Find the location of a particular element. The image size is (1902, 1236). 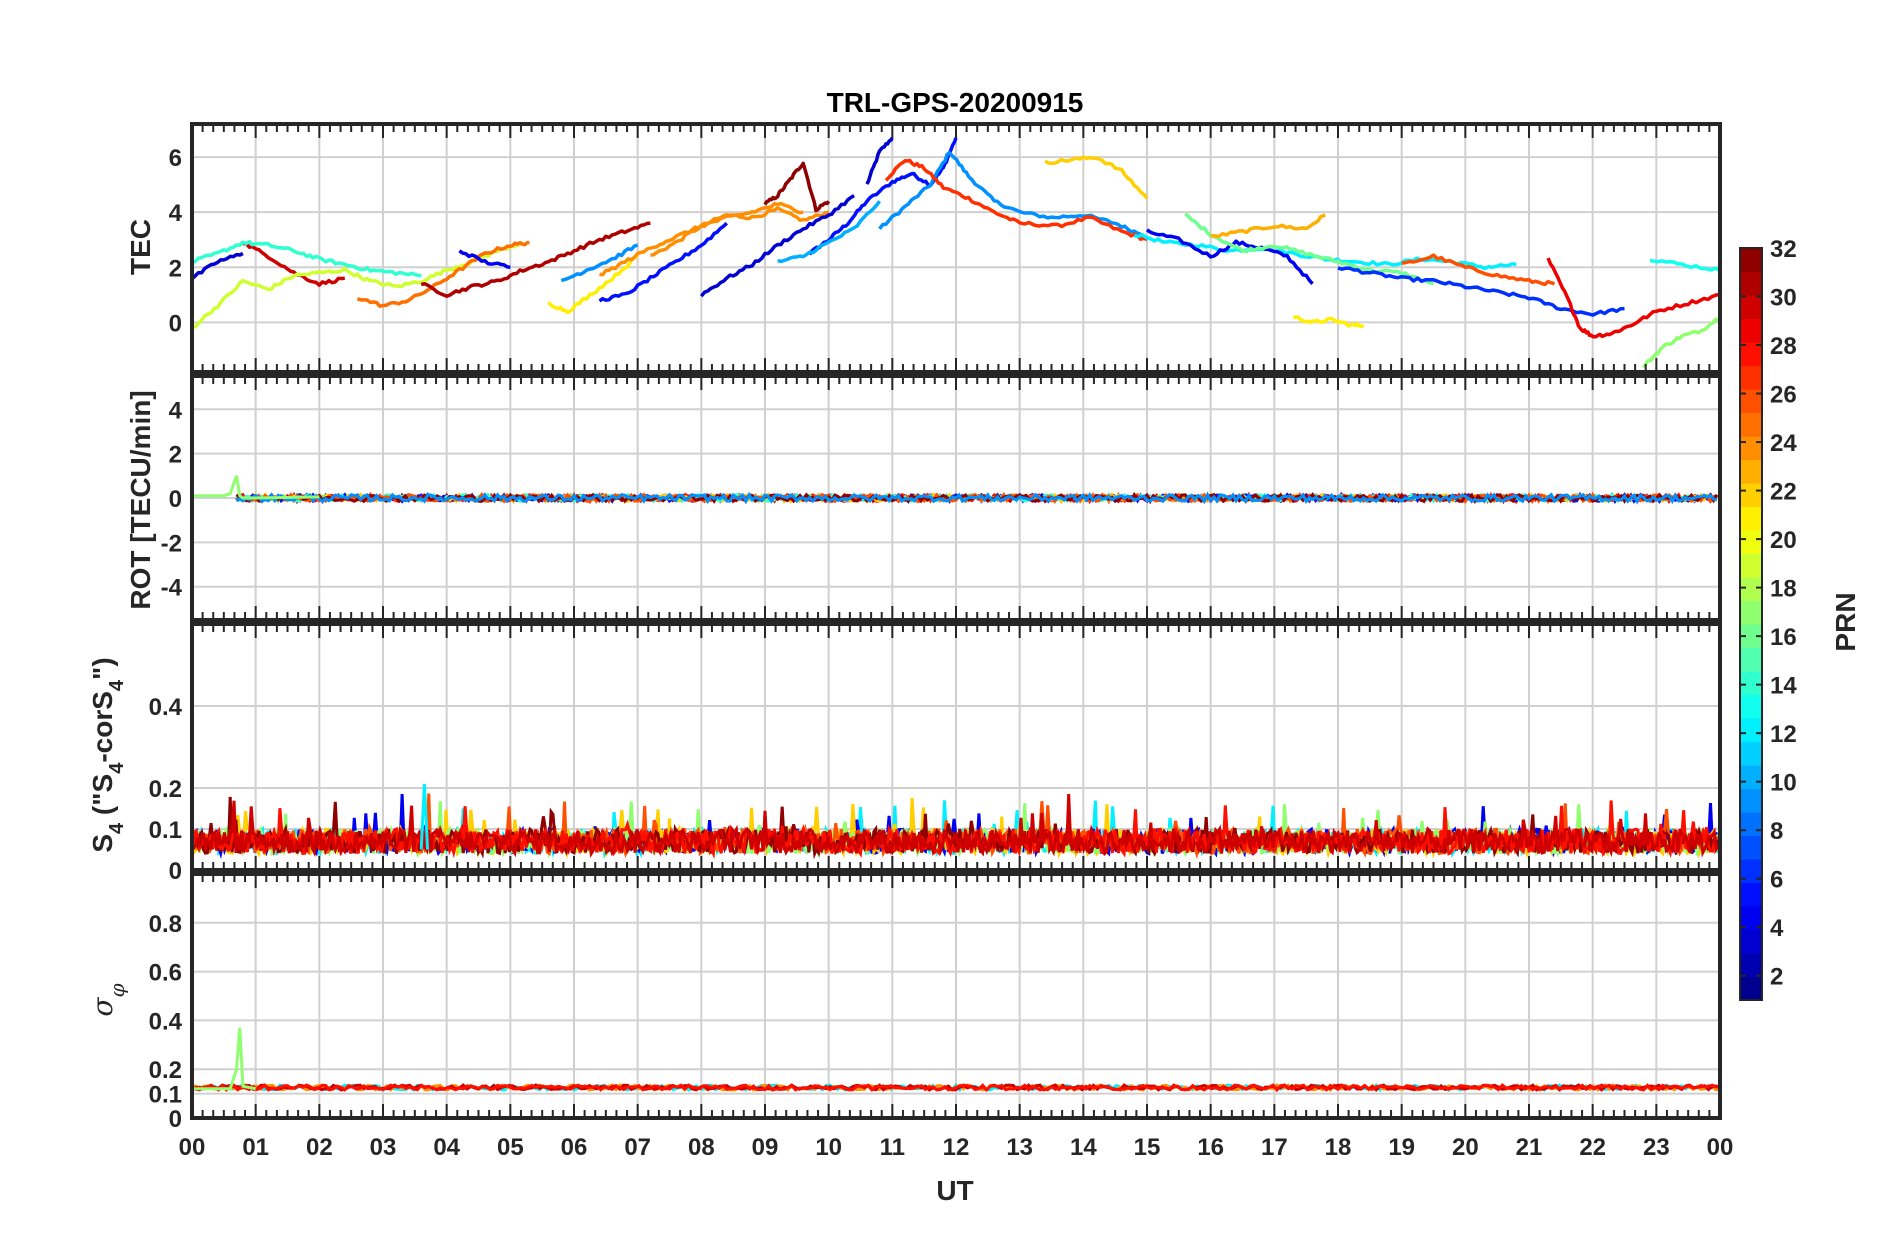

colorbar-tick-label: 26 is located at coordinates (1783, 395).